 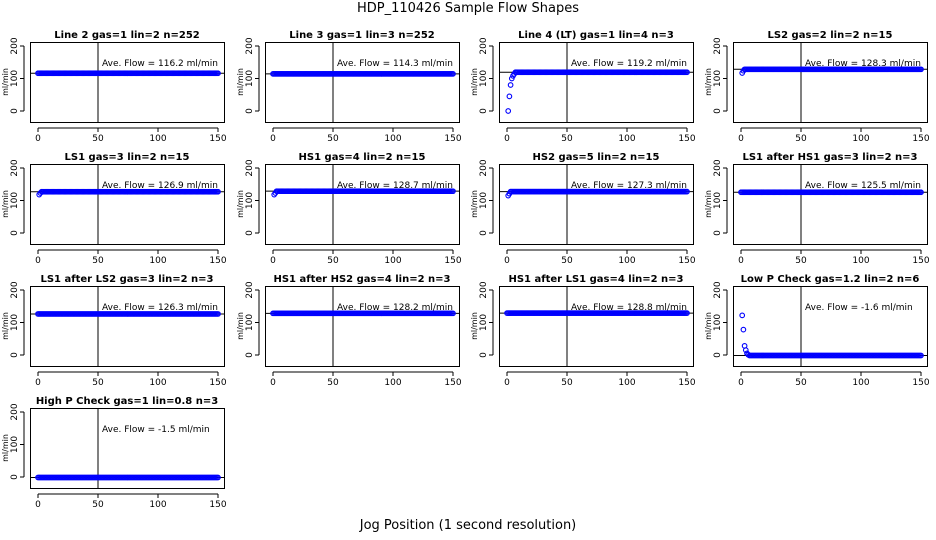 I want to click on average-flow-annotation: Ave. Flow = 119.2 ml/min, so click(x=629, y=64).